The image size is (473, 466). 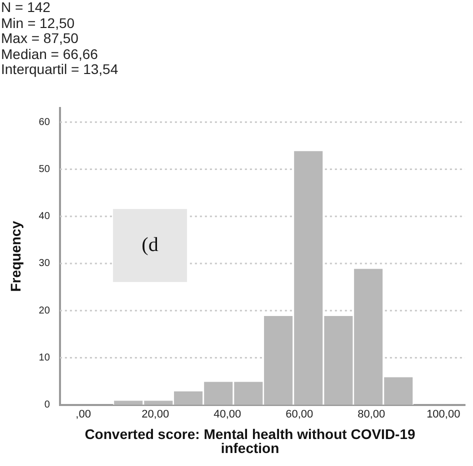 I want to click on text: N = 142, so click(x=26, y=8).